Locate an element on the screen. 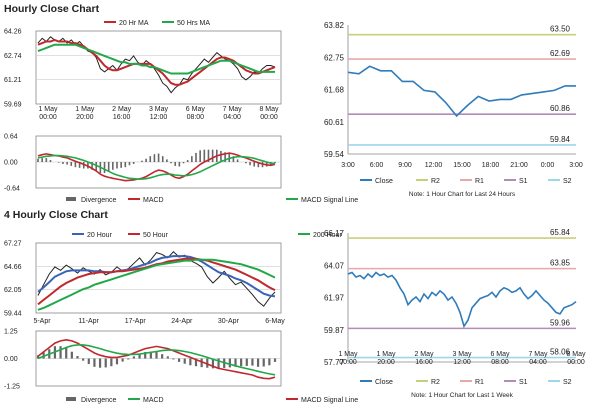 The width and height of the screenshot is (600, 413). x-tick-label: 6:00 is located at coordinates (377, 165).